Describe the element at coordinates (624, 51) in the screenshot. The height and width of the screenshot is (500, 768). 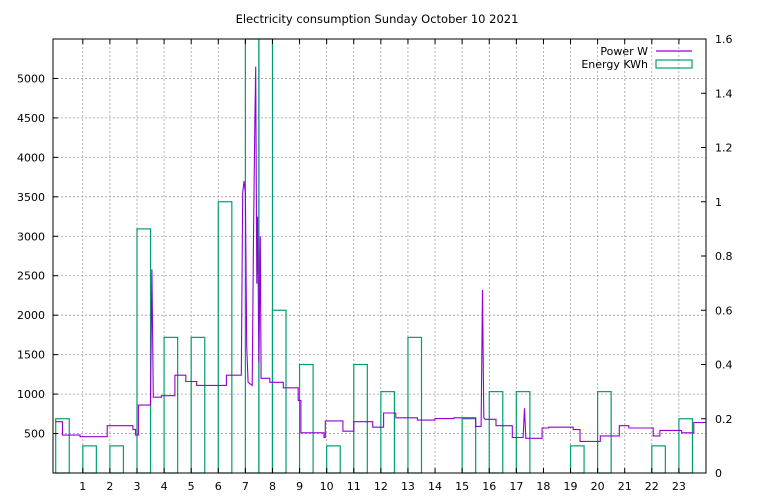
I see `legend-label-power: Power W` at that location.